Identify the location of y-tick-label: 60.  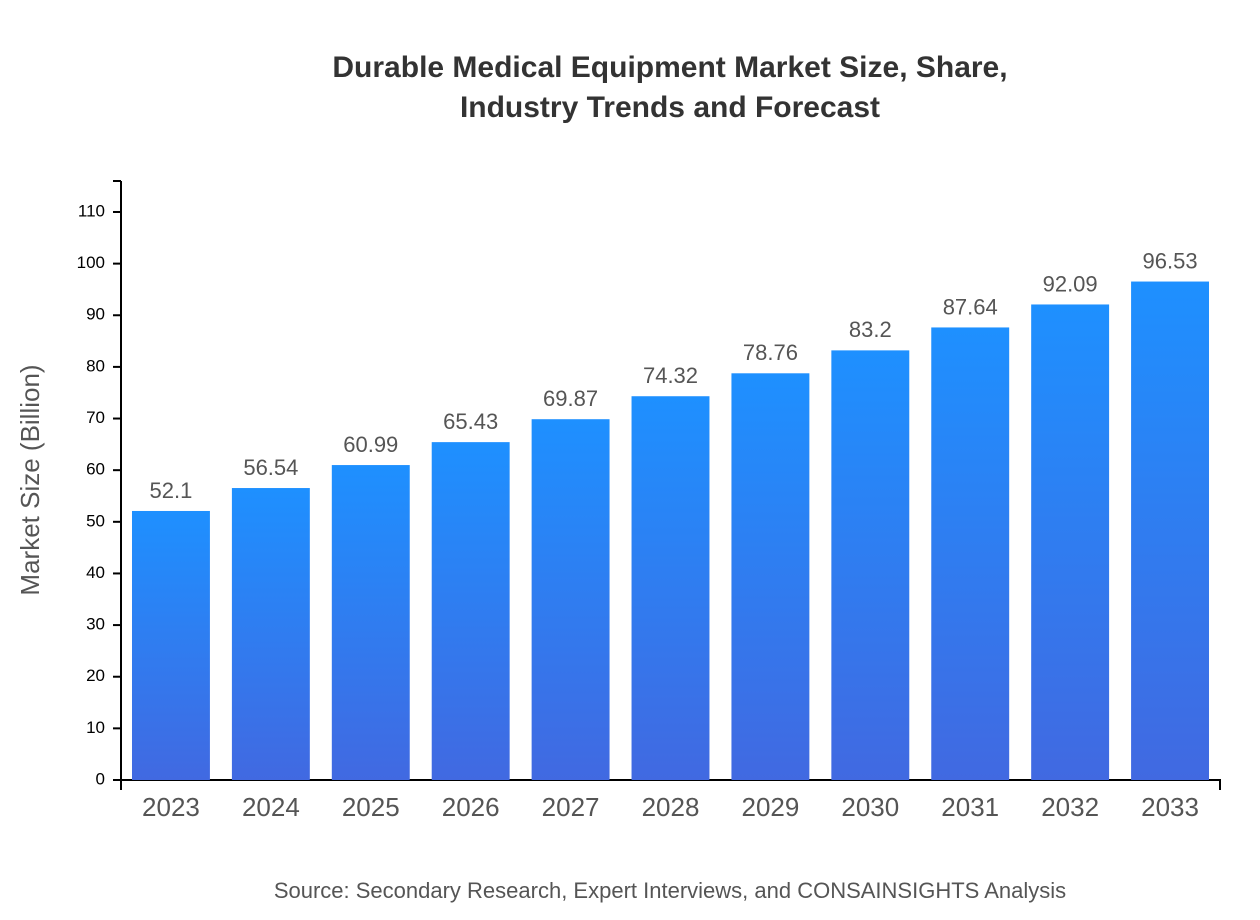
(95, 469).